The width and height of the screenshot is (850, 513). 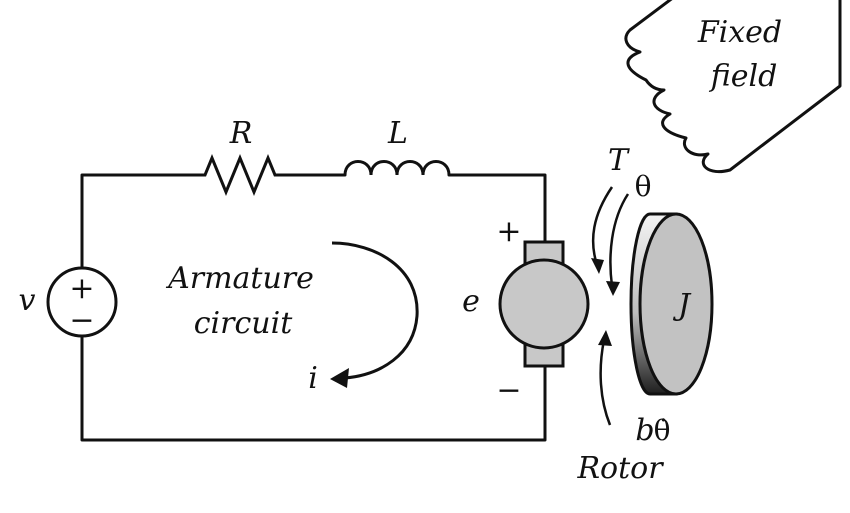 What do you see at coordinates (544, 304) in the screenshot?
I see `dc-motor` at bounding box center [544, 304].